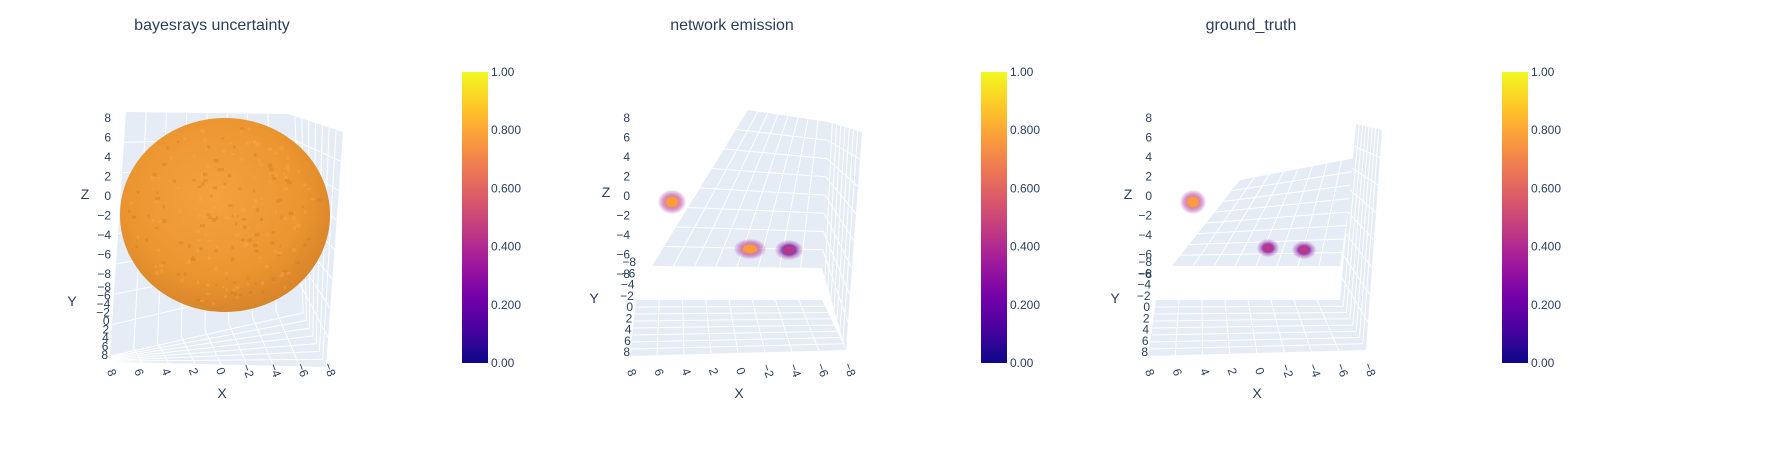 This screenshot has height=450, width=1768. What do you see at coordinates (606, 192) in the screenshot?
I see `z-axis-label: Z` at bounding box center [606, 192].